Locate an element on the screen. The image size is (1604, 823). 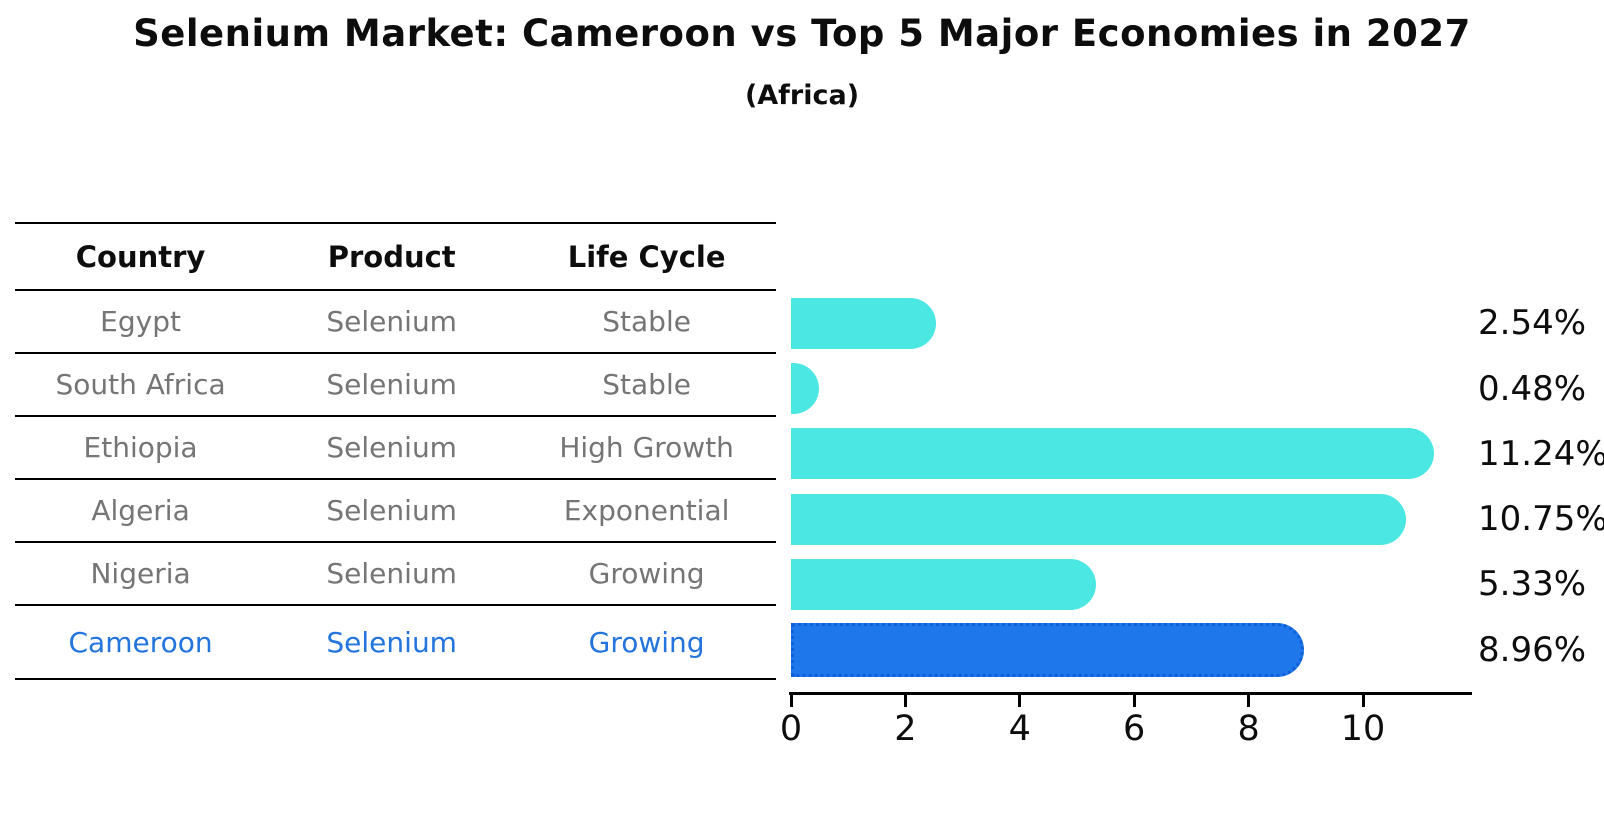
table-row-south-africa: South Africa Selenium Stable is located at coordinates (395, 385).